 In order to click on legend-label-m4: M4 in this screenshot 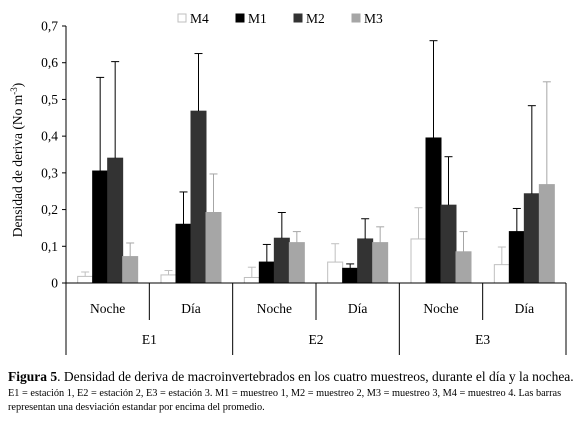, I will do `click(199, 18)`.